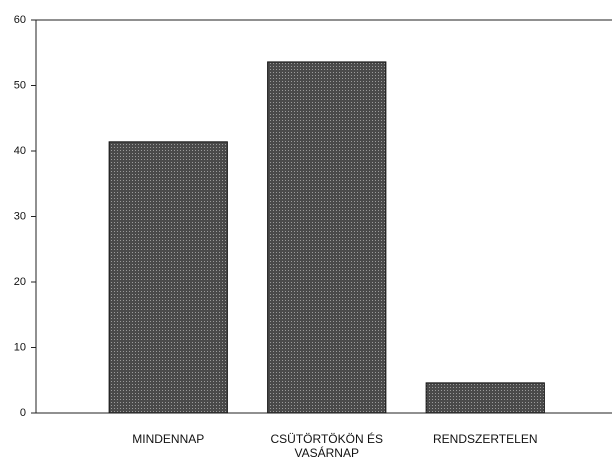 The width and height of the screenshot is (612, 466). I want to click on y-tick-label: 10, so click(20, 347).